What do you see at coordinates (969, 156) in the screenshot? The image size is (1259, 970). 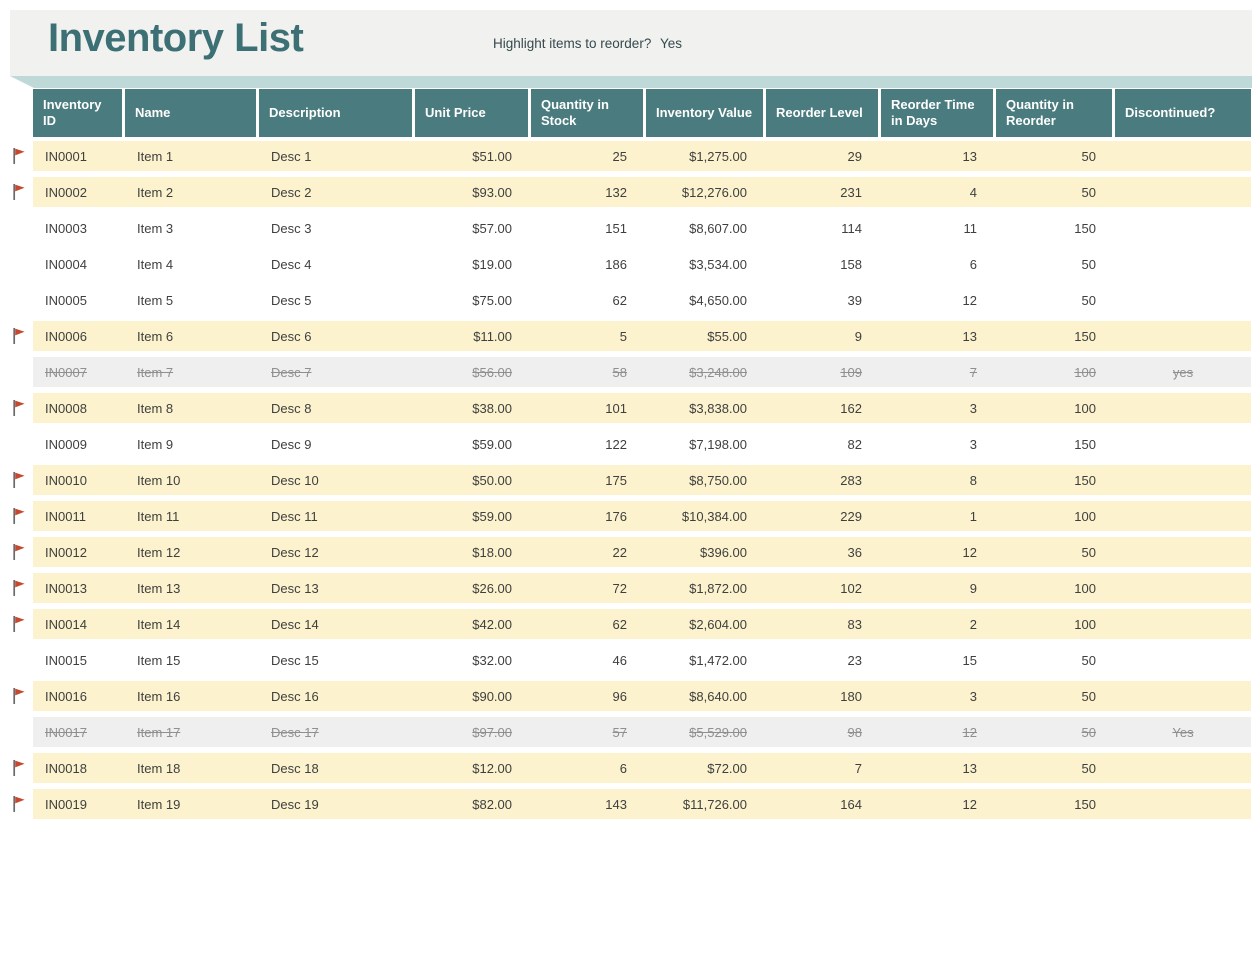 I see `cell-reorder-time: 13` at bounding box center [969, 156].